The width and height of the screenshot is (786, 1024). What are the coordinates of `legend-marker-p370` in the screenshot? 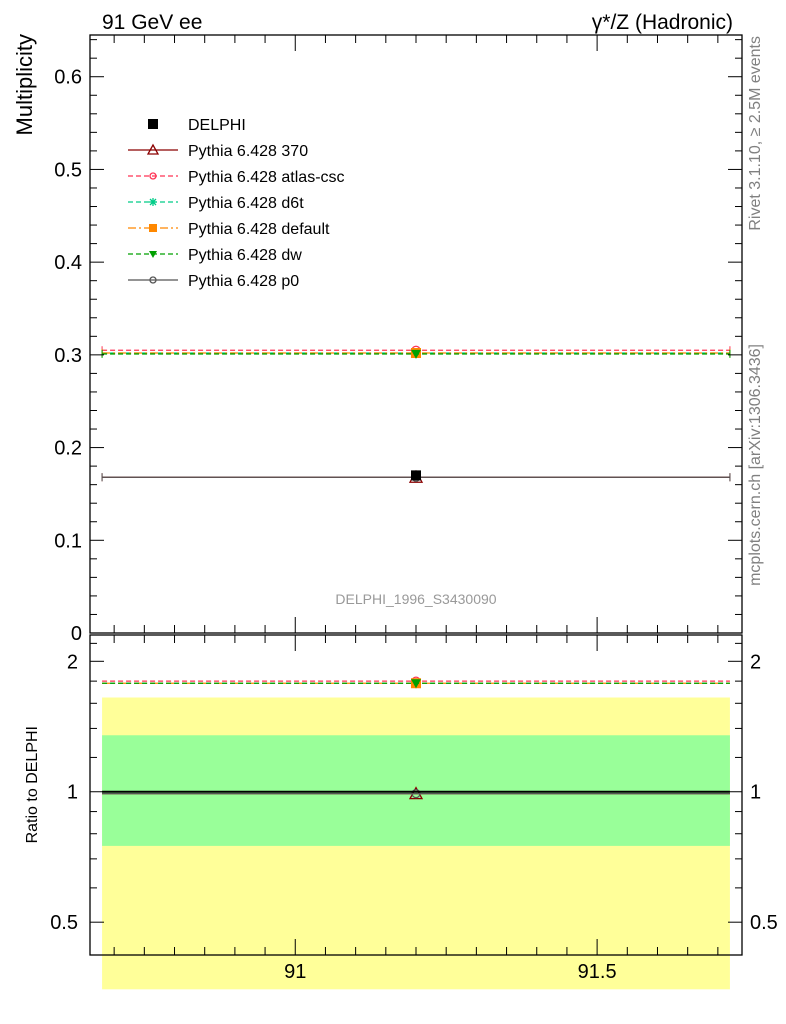 It's located at (153, 149).